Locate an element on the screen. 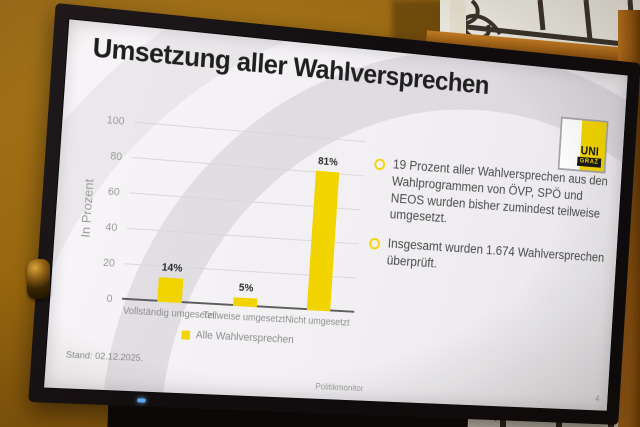 Image resolution: width=640 pixels, height=427 pixels. window-handle-knob is located at coordinates (38, 279).